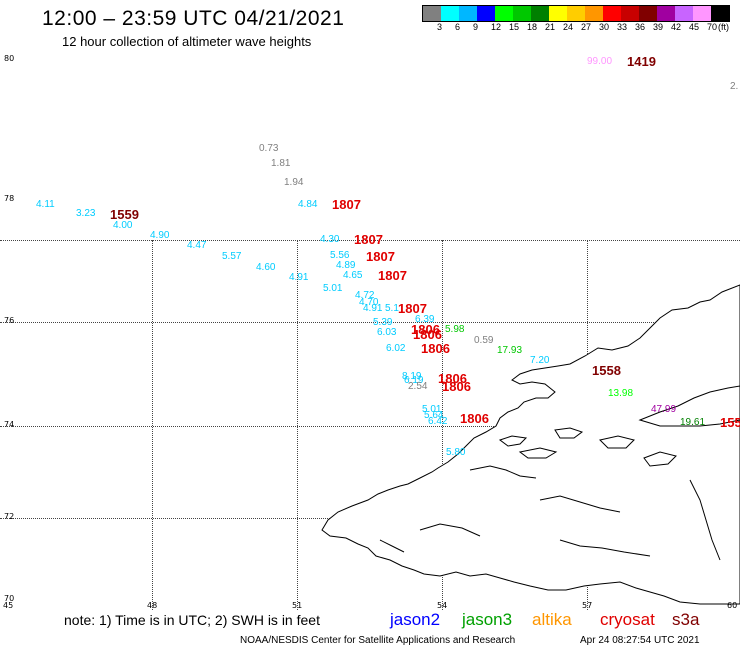 The image size is (740, 650). Describe the element at coordinates (308, 204) in the screenshot. I see `swh-reading: 4.84` at that location.